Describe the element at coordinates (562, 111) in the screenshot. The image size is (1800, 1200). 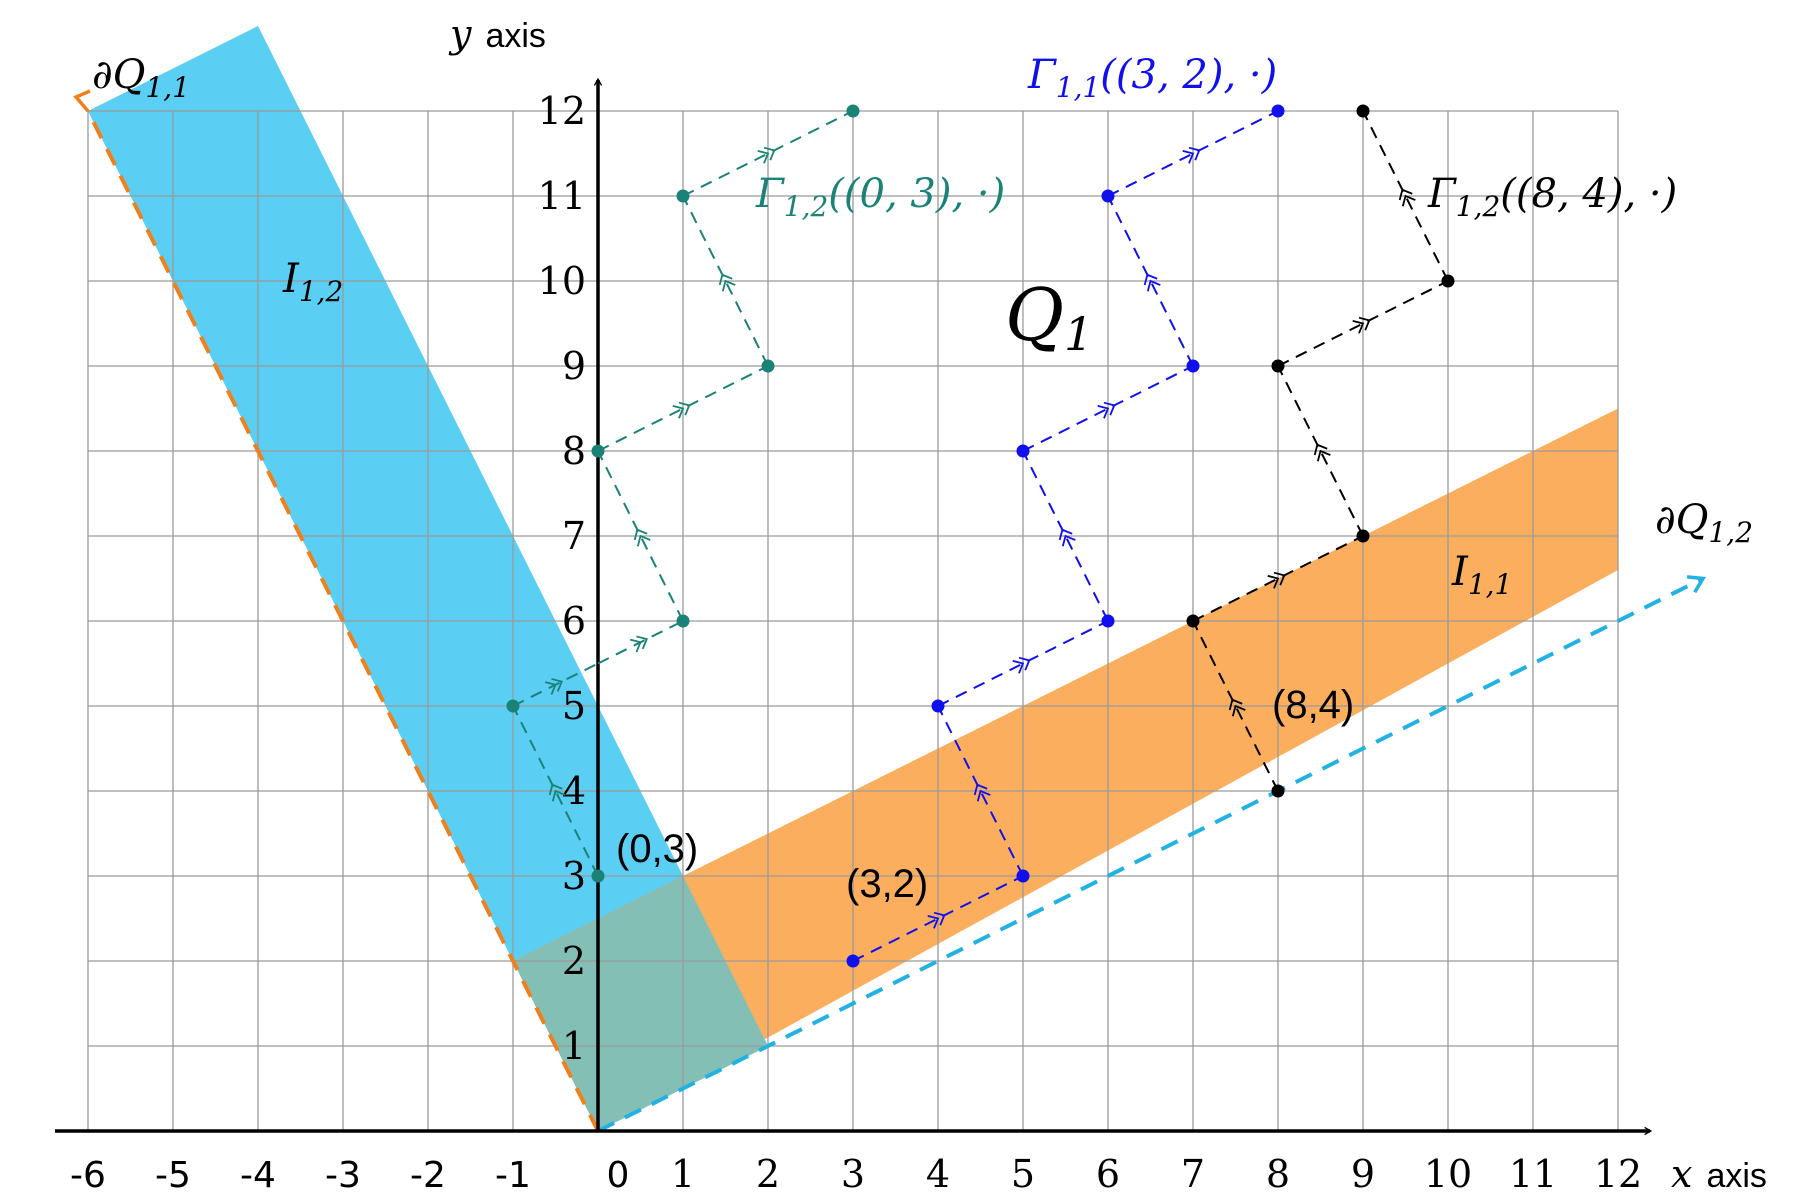
I see `y-tick-label: 12` at that location.